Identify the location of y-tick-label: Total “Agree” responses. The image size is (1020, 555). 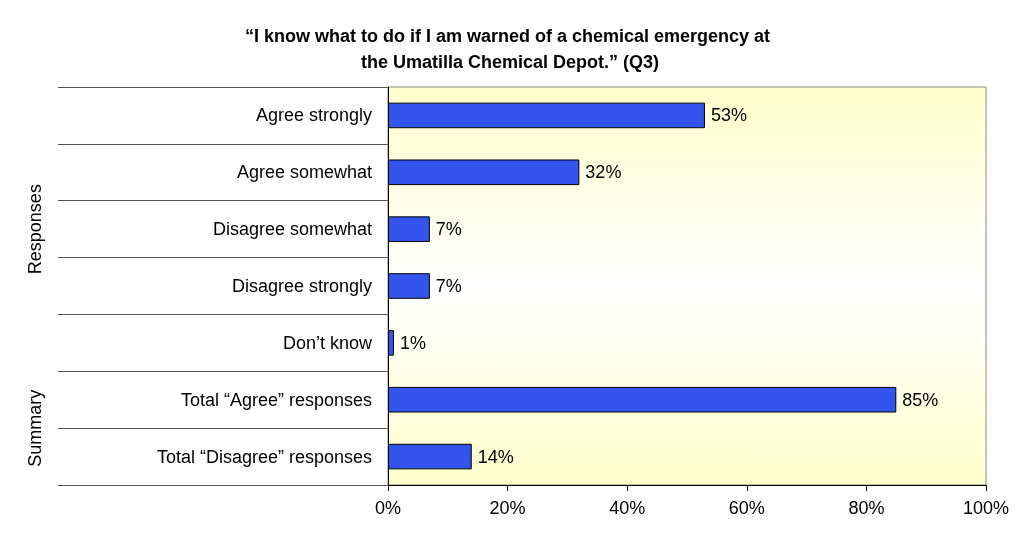
(276, 399).